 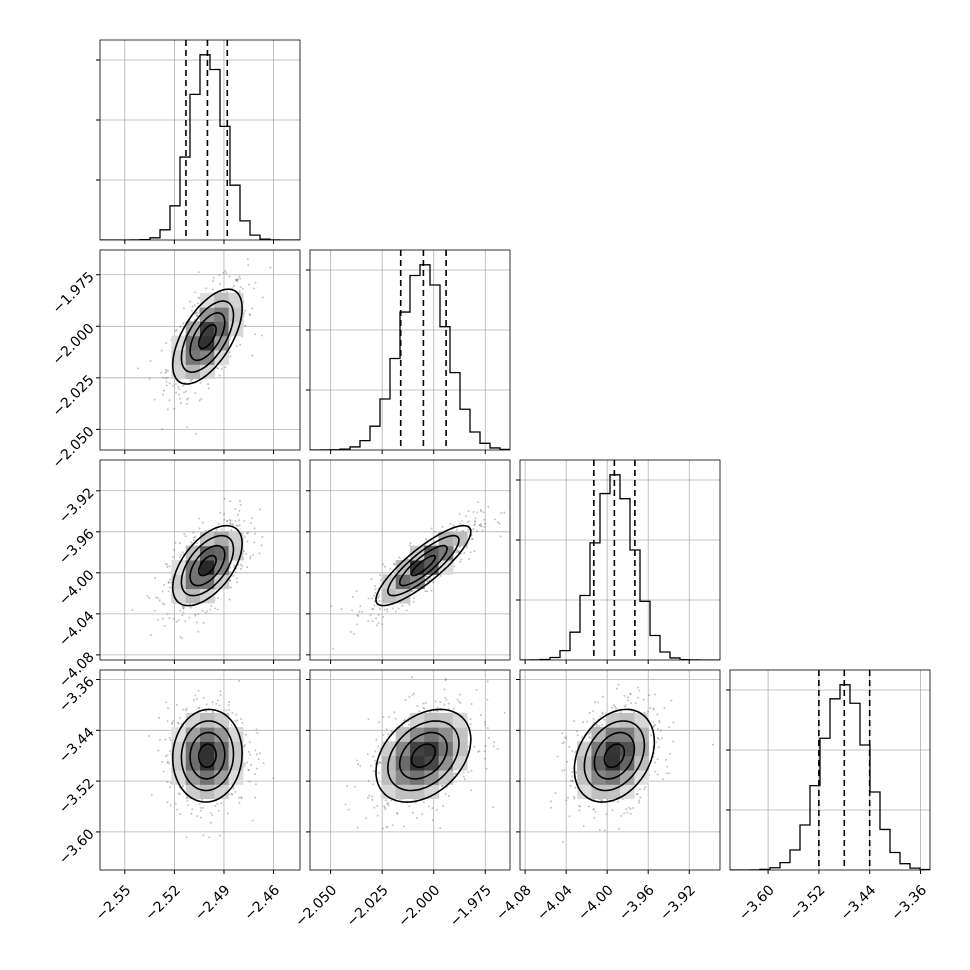 What do you see at coordinates (637, 903) in the screenshot?
I see `x-tick-label: −3.96` at bounding box center [637, 903].